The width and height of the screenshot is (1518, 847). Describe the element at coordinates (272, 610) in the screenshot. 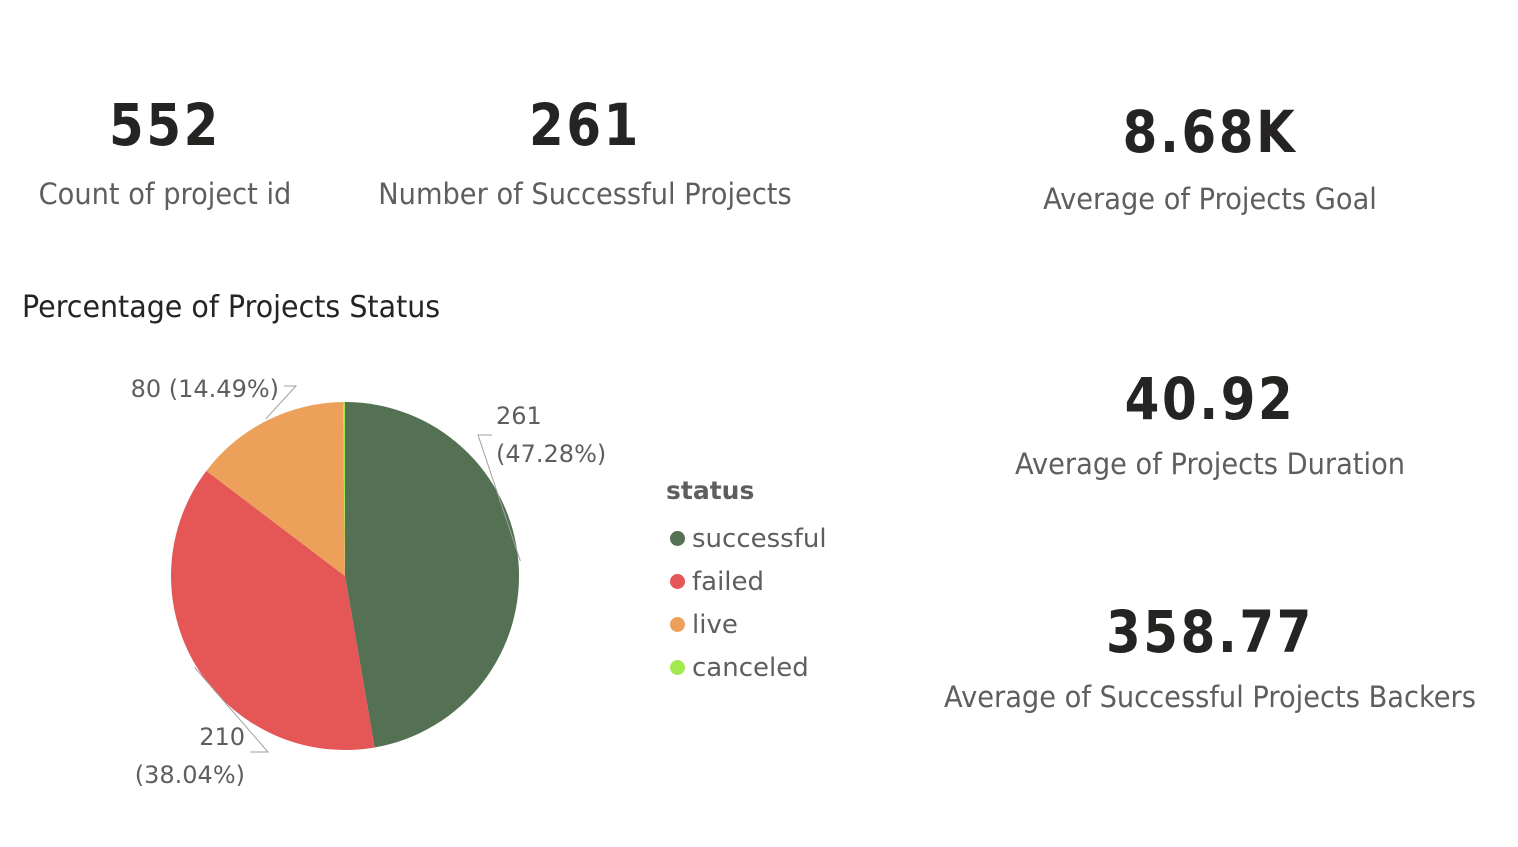

I see `pie-slice-failed` at that location.